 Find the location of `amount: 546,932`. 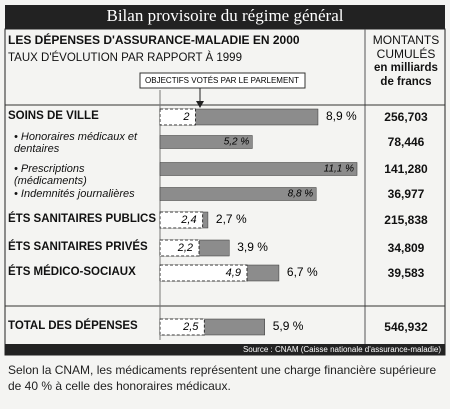

amount: 546,932 is located at coordinates (406, 327).